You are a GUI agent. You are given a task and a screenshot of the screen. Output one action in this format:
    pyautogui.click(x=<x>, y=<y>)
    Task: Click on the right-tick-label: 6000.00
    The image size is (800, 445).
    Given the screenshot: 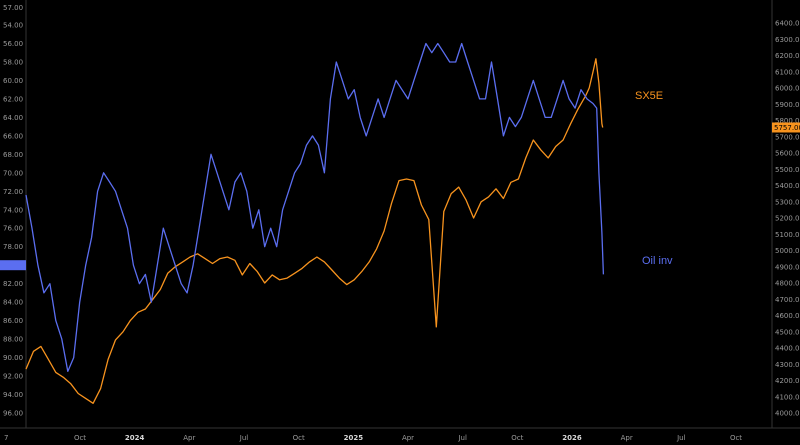 What is the action you would take?
    pyautogui.click(x=787, y=89)
    